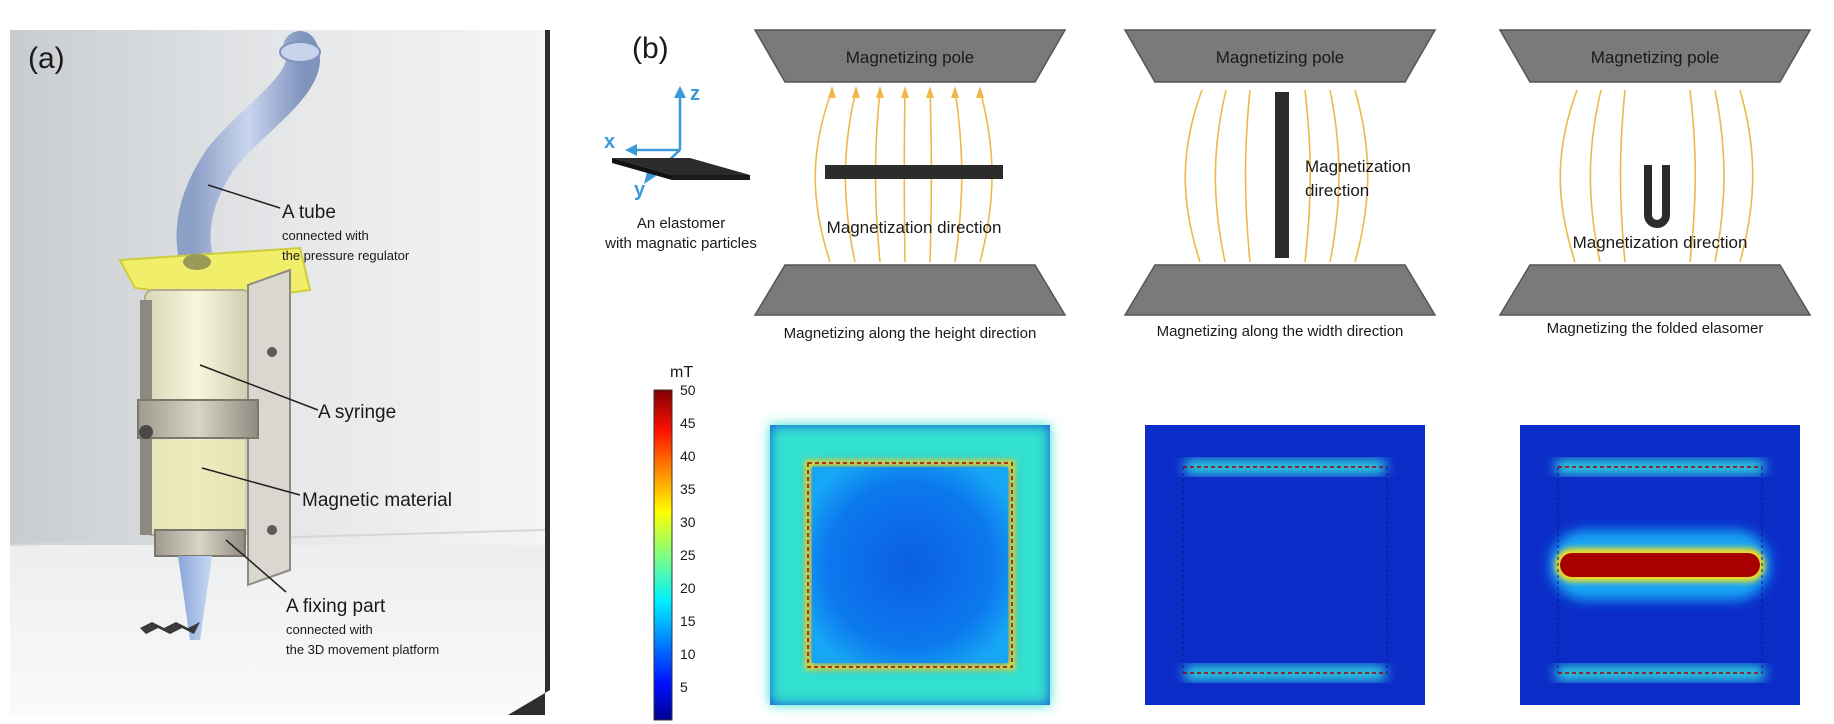 Image resolution: width=1834 pixels, height=724 pixels. Describe the element at coordinates (248, 156) in the screenshot. I see `tube` at that location.